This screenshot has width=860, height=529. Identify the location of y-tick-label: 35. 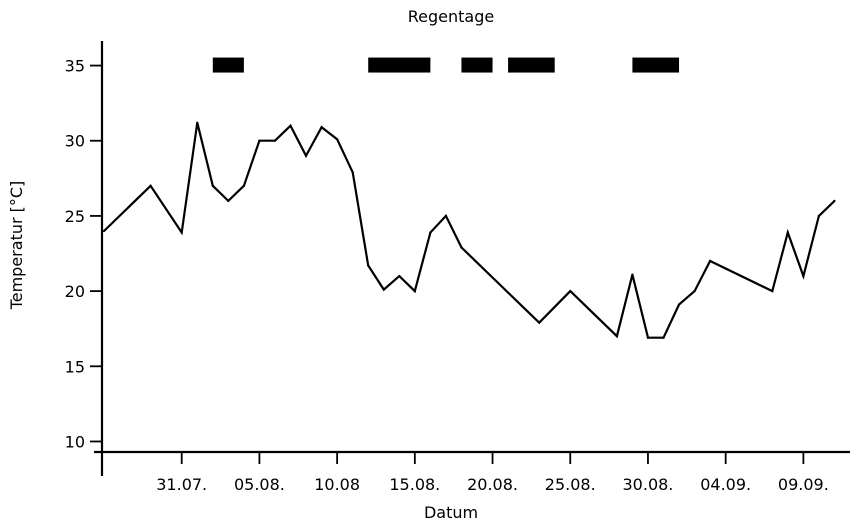
(75, 66).